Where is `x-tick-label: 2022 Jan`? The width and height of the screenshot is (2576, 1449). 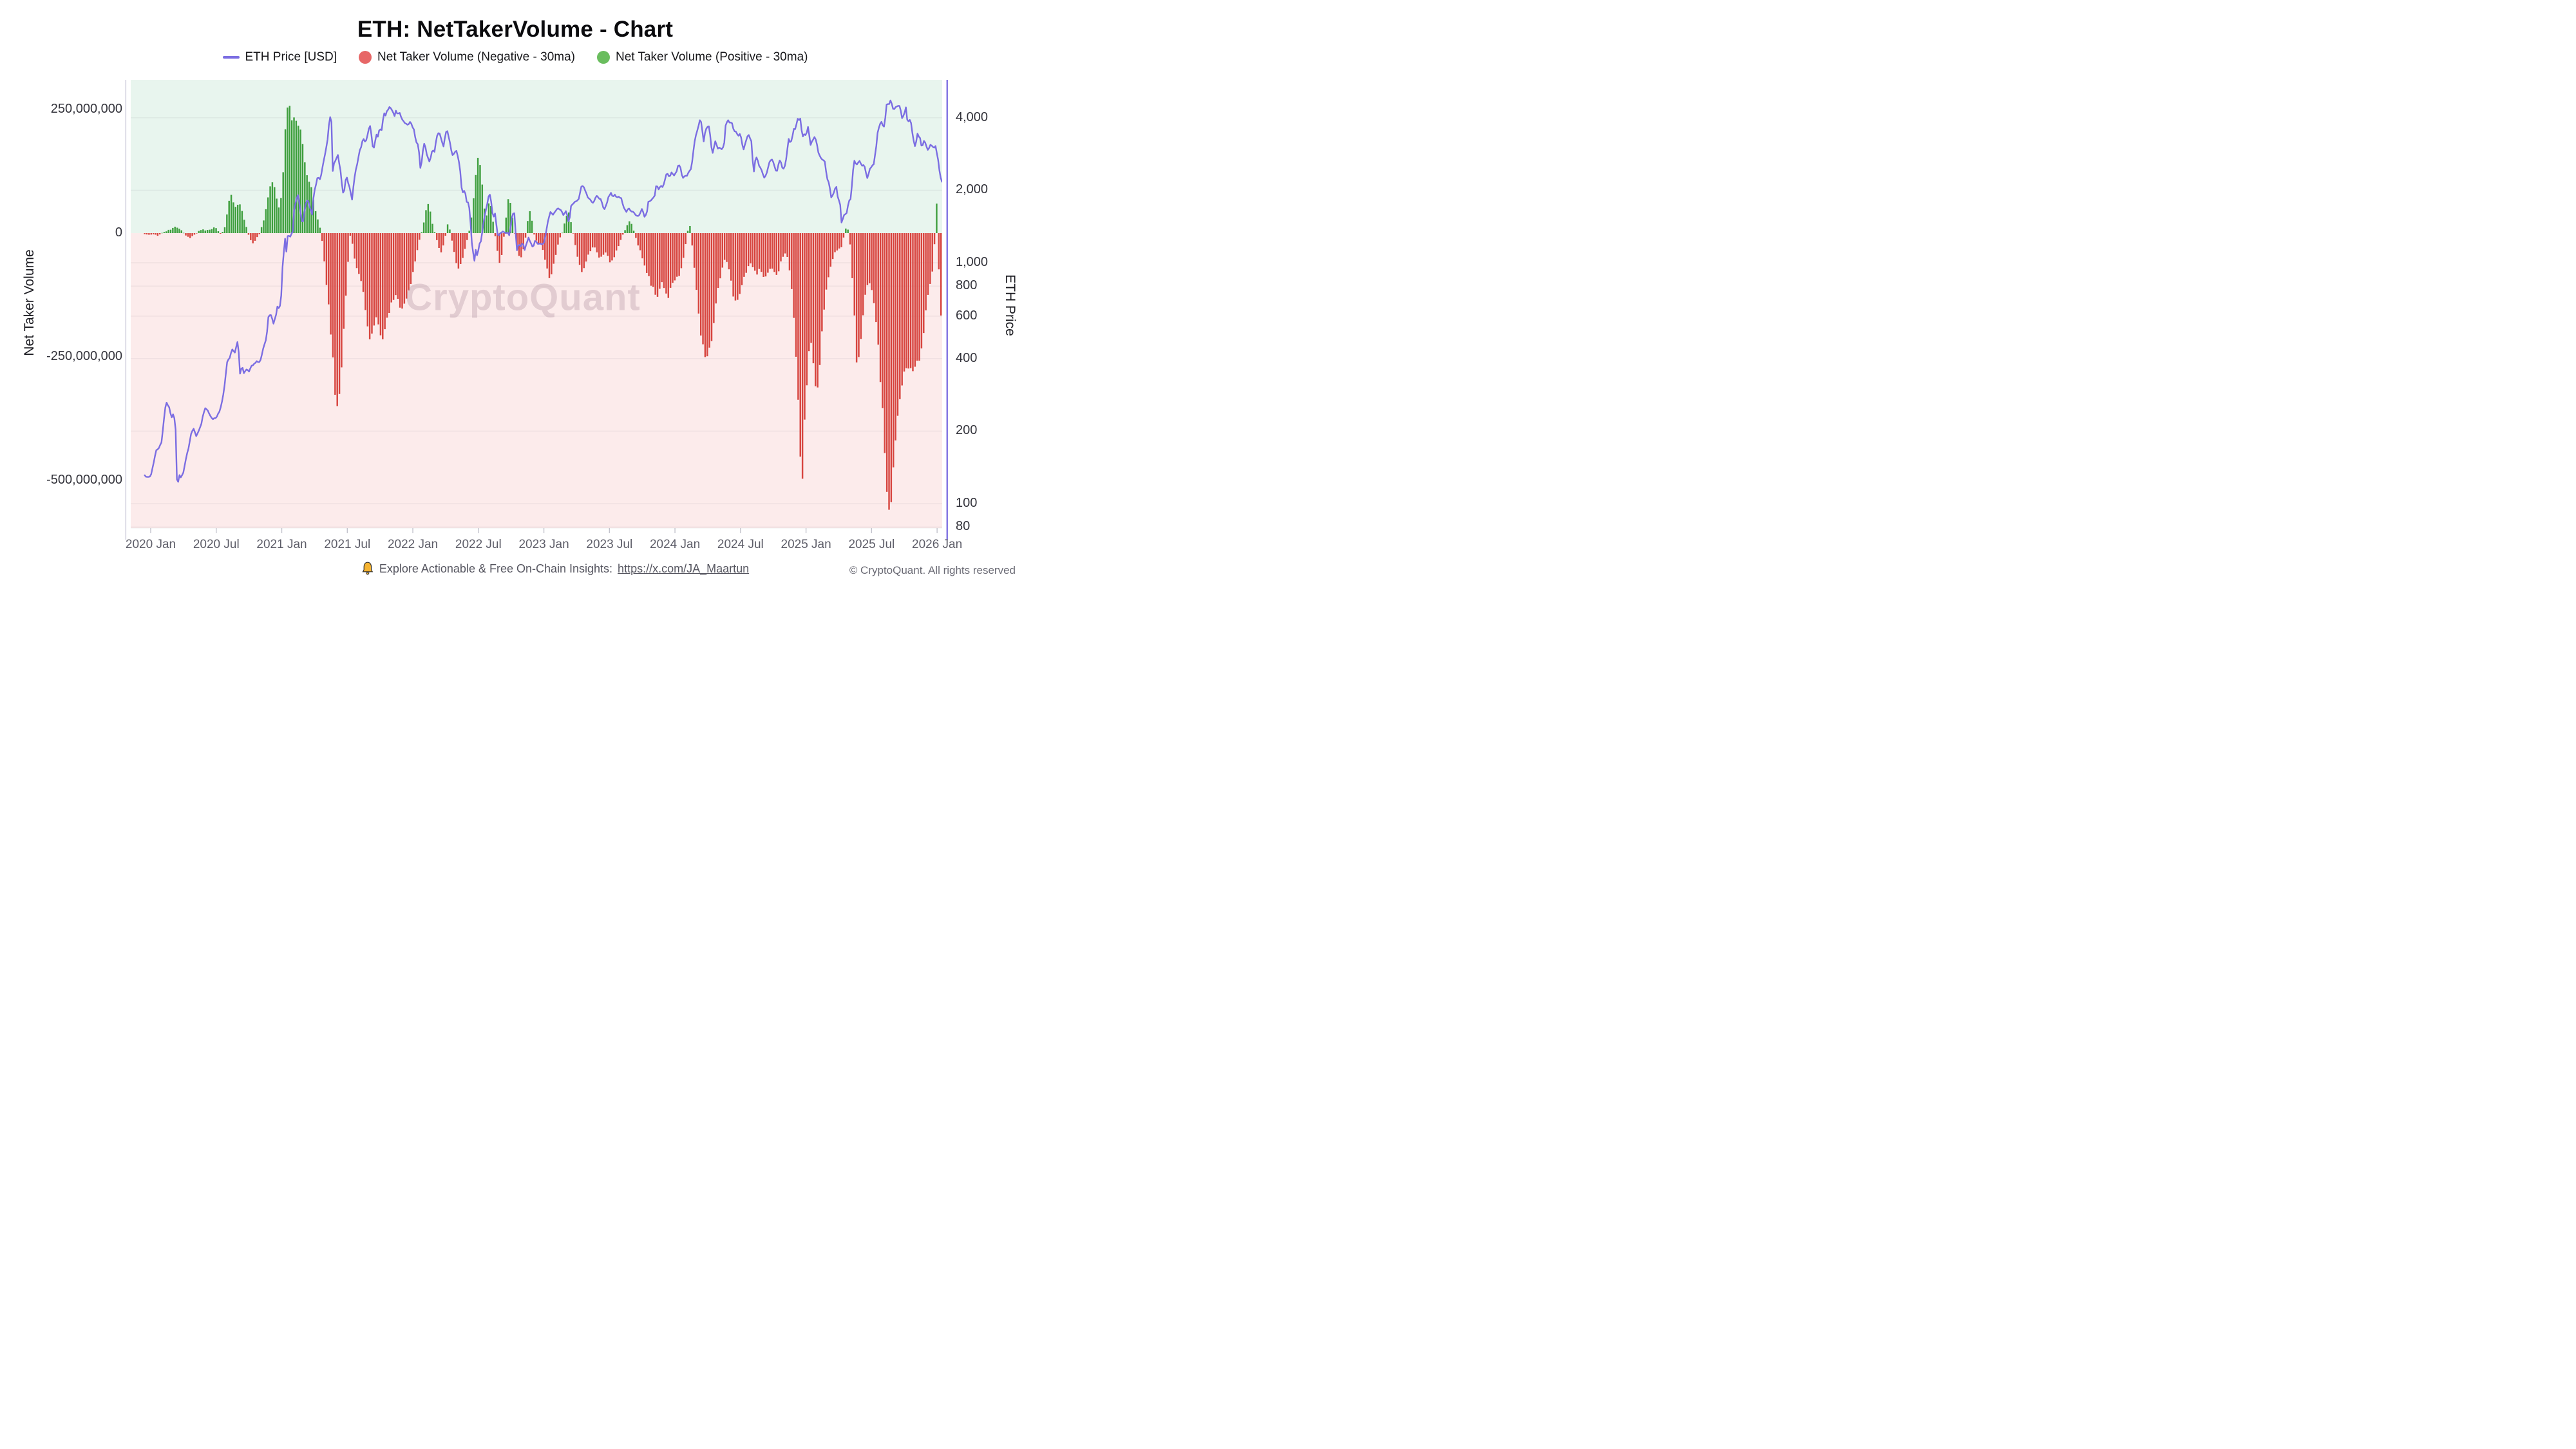 x-tick-label: 2022 Jan is located at coordinates (413, 544).